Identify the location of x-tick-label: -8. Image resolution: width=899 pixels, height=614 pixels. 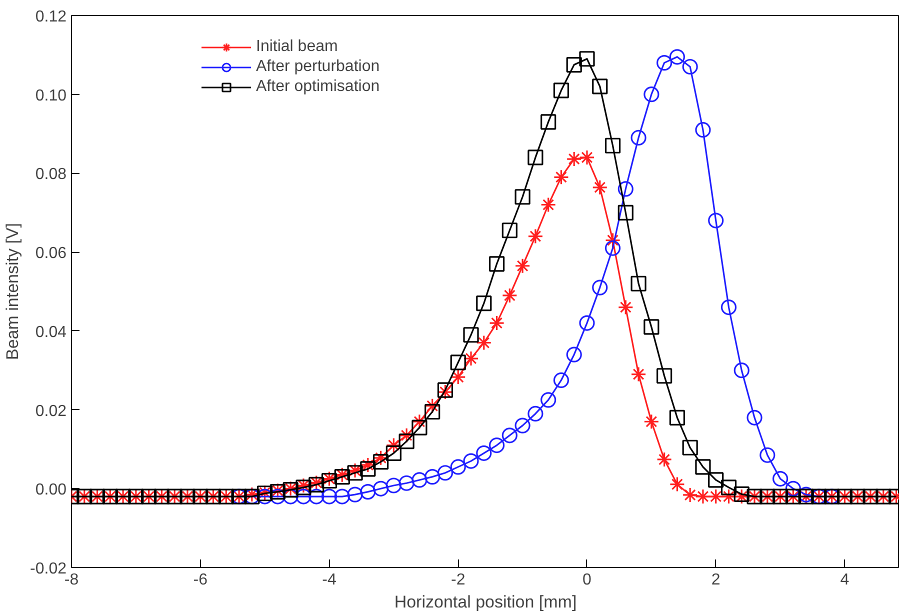
(71, 580).